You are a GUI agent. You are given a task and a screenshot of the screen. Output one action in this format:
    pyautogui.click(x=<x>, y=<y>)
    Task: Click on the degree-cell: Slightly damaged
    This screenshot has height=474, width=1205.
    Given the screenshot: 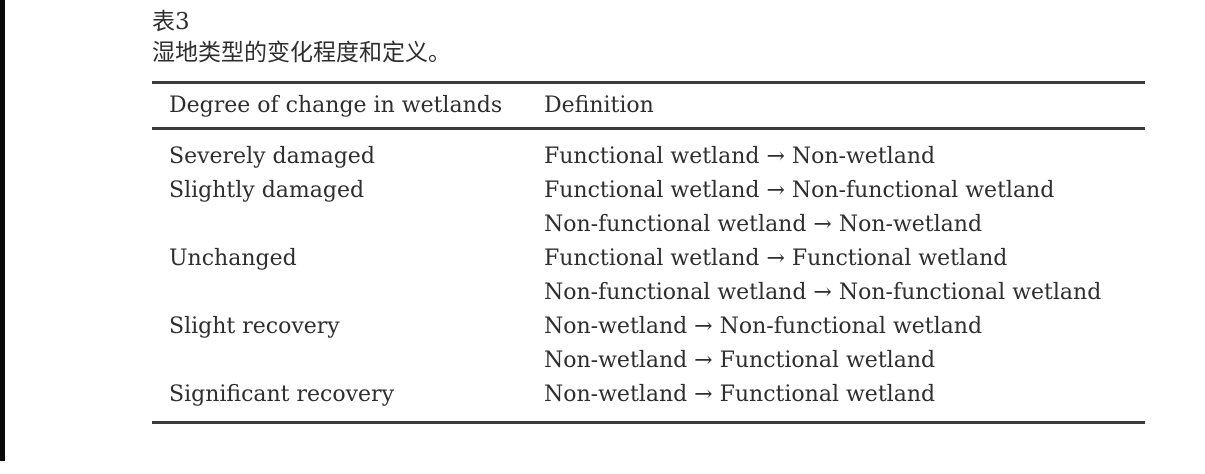 What is the action you would take?
    pyautogui.click(x=267, y=190)
    